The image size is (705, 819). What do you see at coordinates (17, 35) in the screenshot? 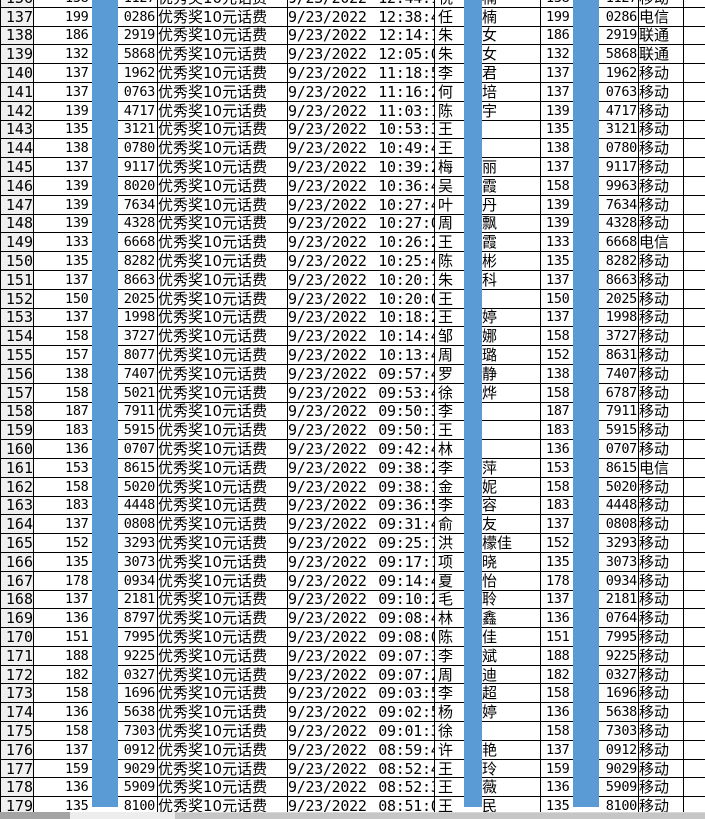
I see `row-number-cell: 138` at bounding box center [17, 35].